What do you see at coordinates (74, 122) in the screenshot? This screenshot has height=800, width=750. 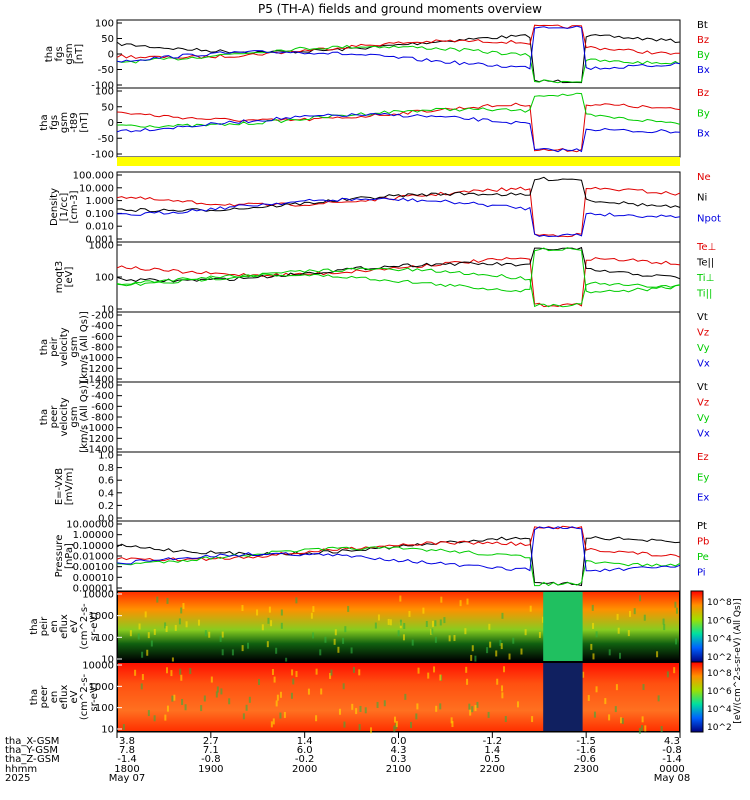 I see `y-axis-label: -t89` at bounding box center [74, 122].